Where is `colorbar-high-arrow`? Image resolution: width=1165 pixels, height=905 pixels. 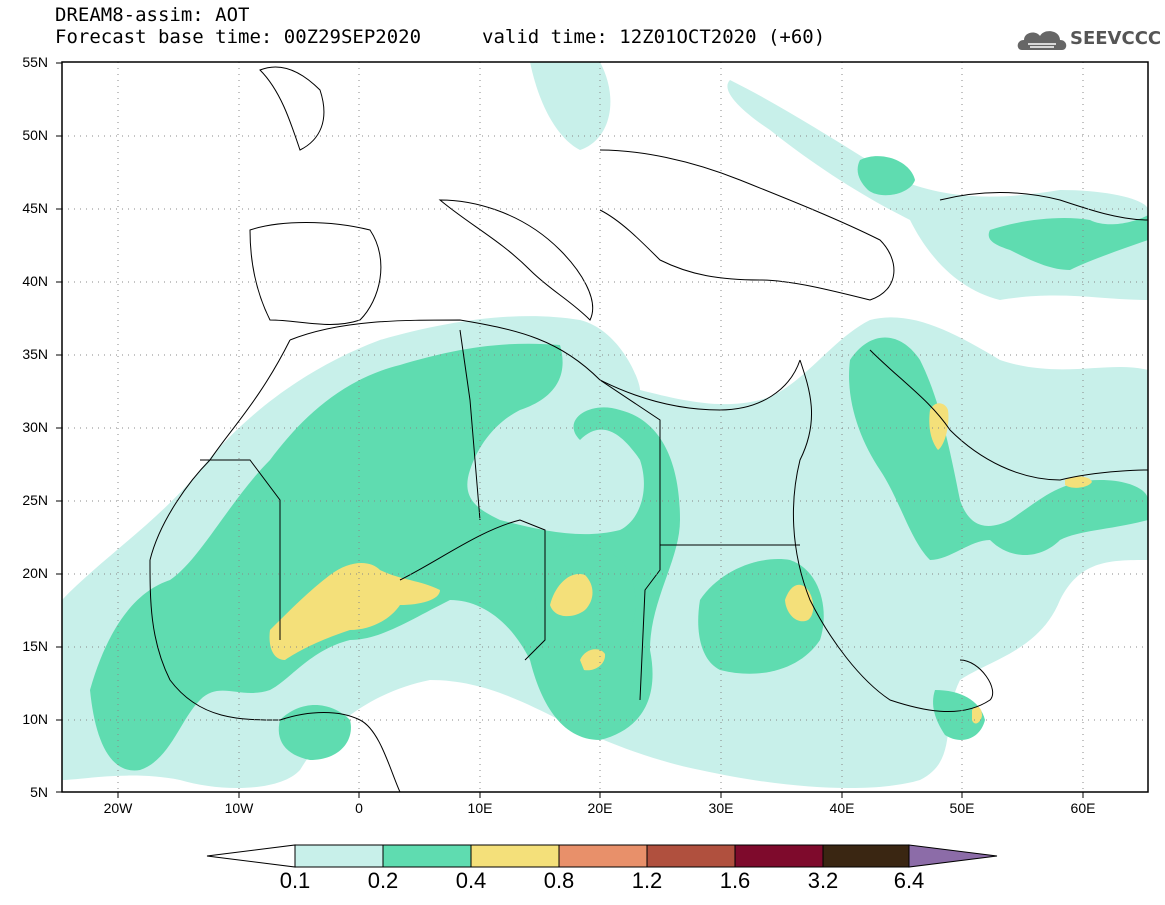
colorbar-high-arrow is located at coordinates (953, 856).